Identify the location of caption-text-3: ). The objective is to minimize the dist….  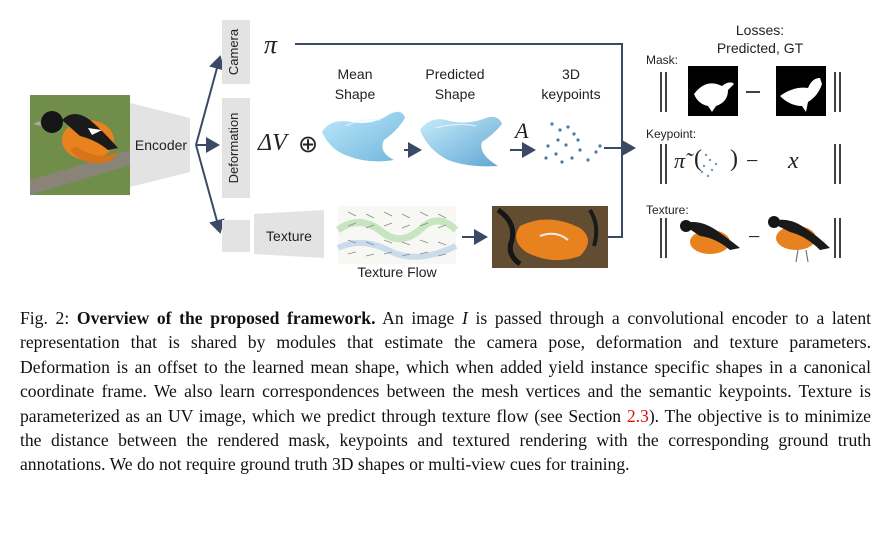
(445, 440).